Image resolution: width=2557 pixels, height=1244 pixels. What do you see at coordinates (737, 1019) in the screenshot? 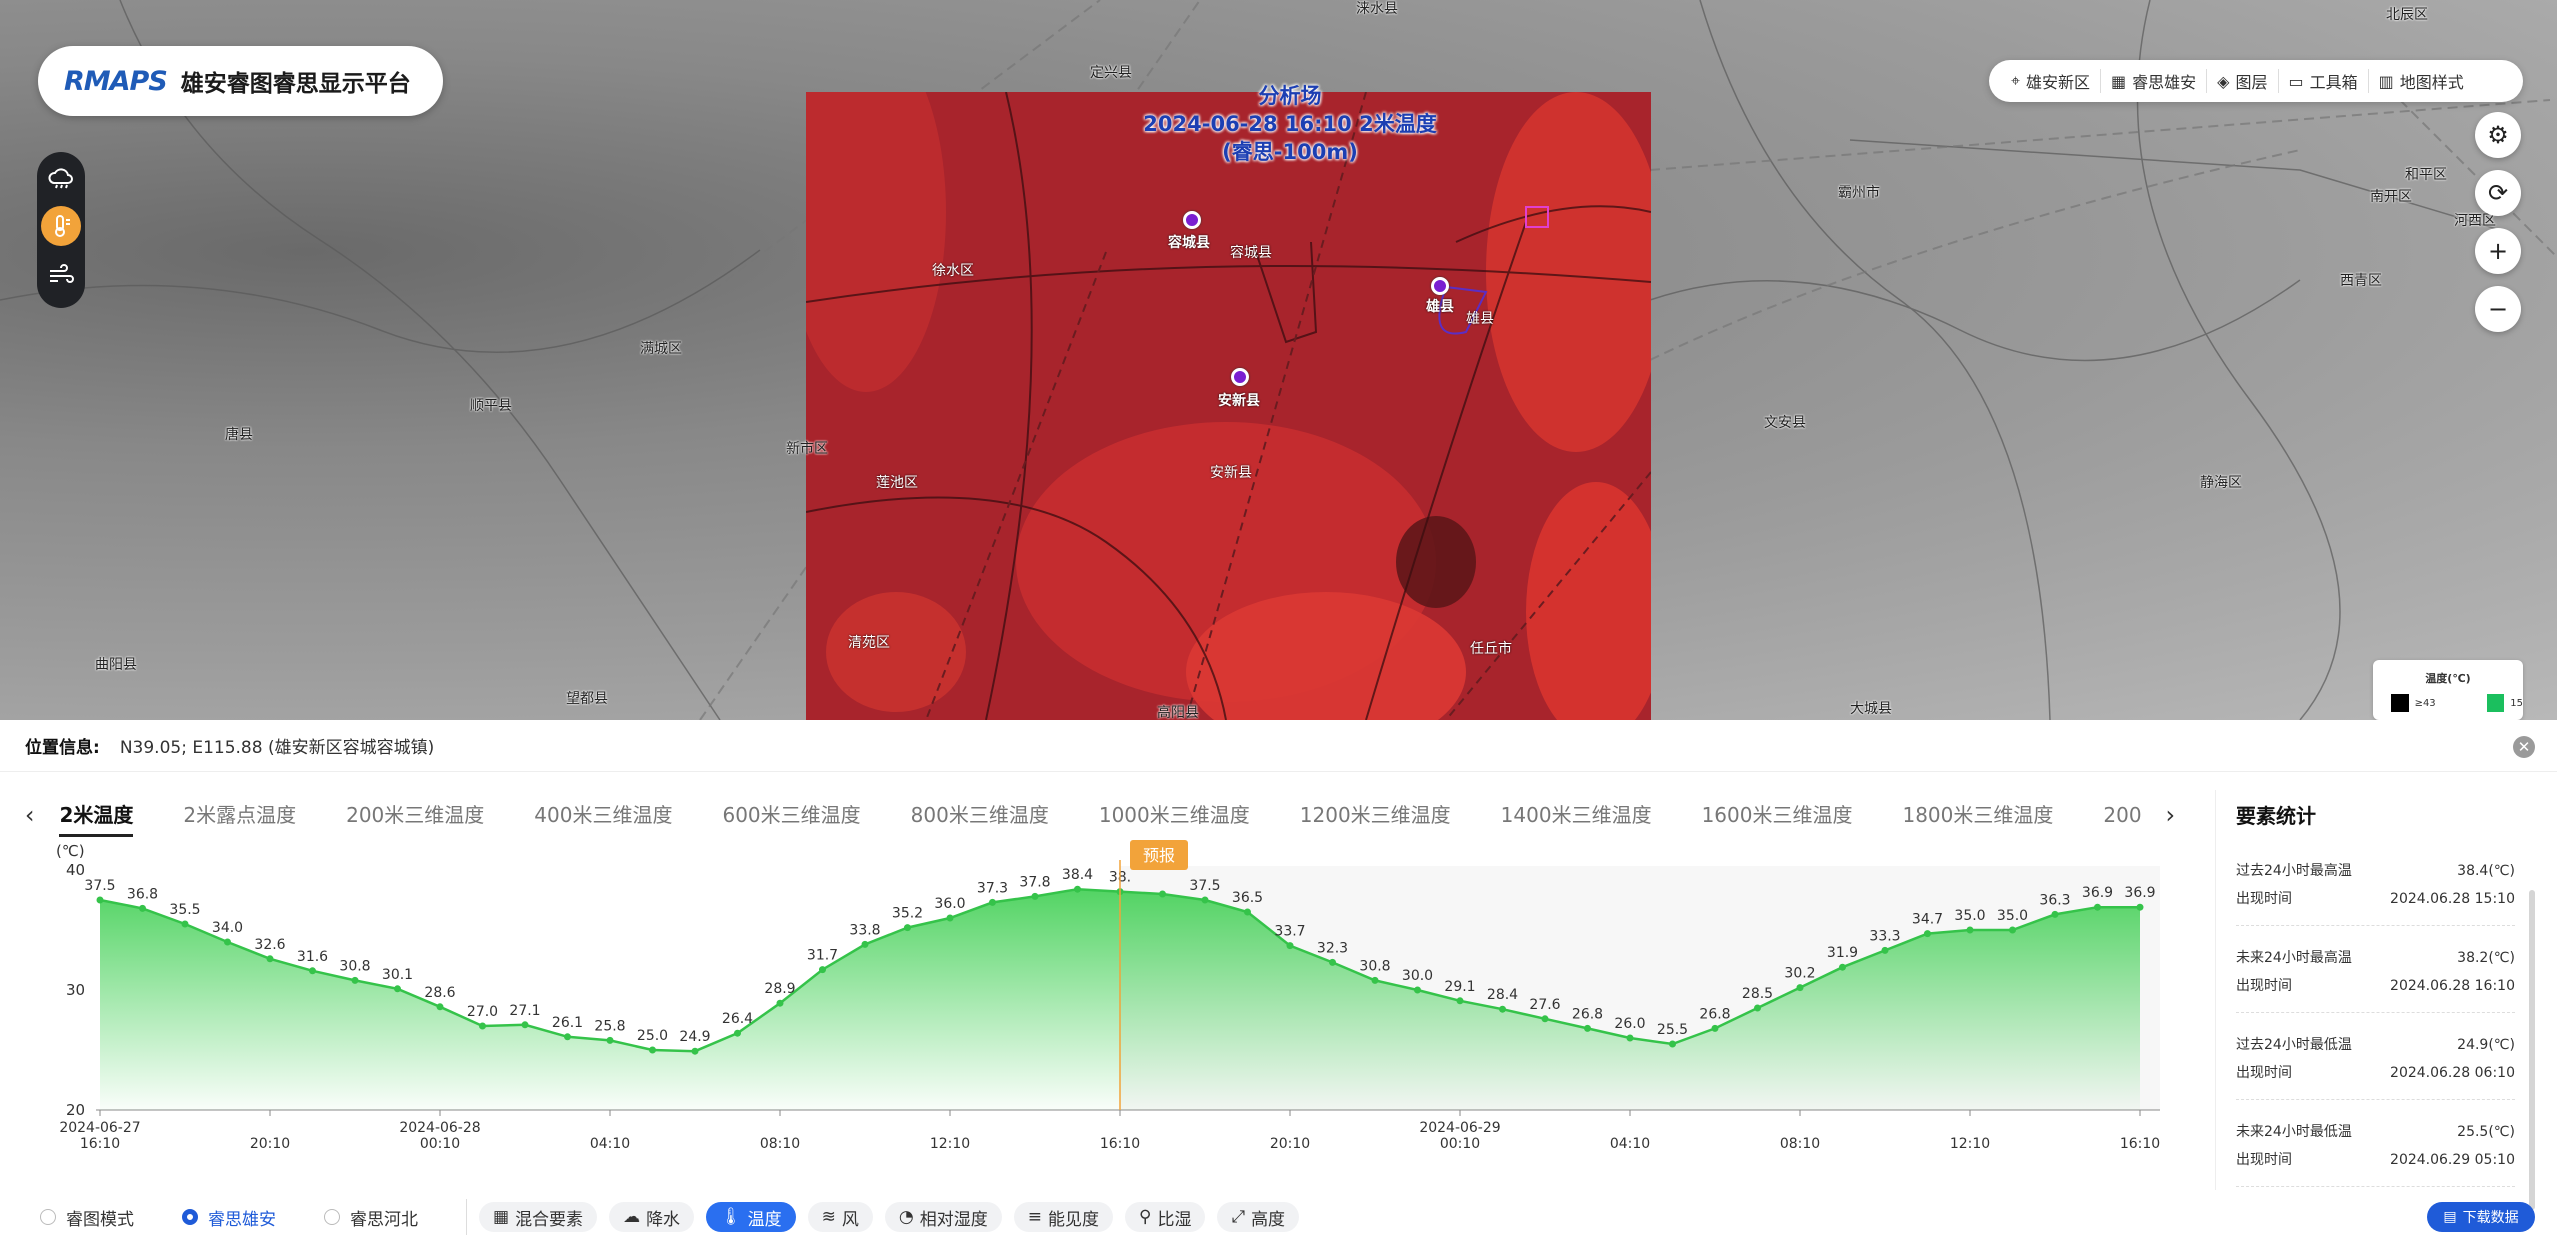
I see `data-label: 26.4` at bounding box center [737, 1019].